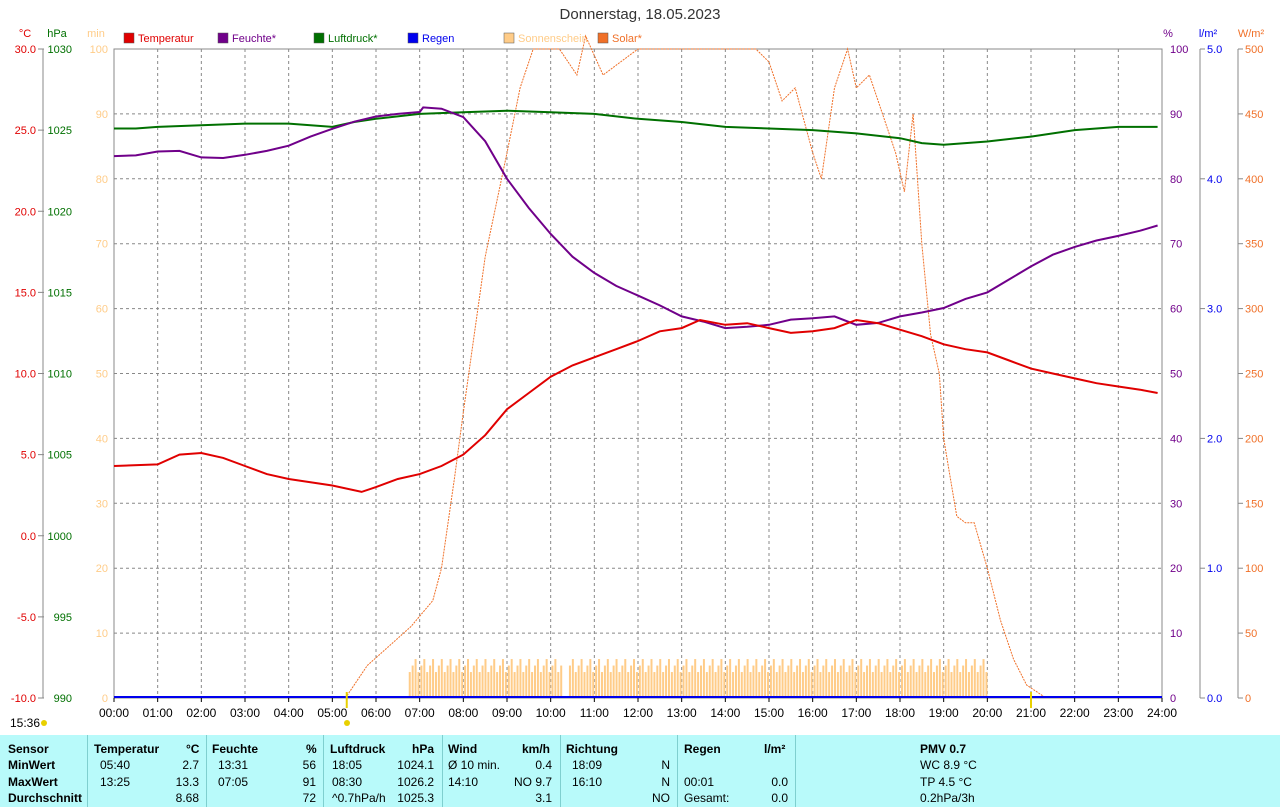 Image resolution: width=1280 pixels, height=807 pixels. What do you see at coordinates (944, 713) in the screenshot?
I see `x-tick-label: 19:00` at bounding box center [944, 713].